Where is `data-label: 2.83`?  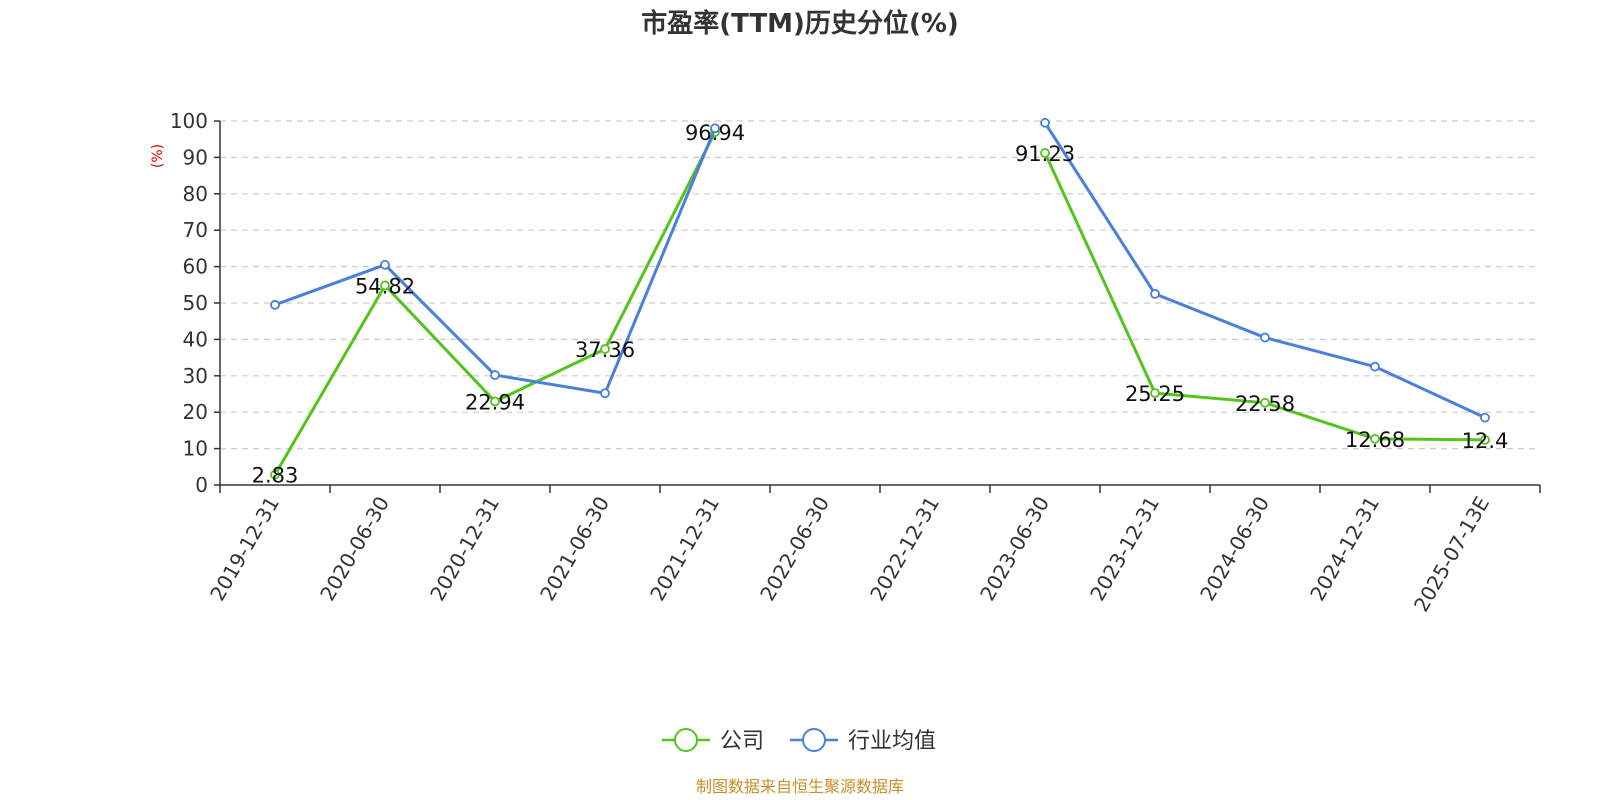
data-label: 2.83 is located at coordinates (275, 476).